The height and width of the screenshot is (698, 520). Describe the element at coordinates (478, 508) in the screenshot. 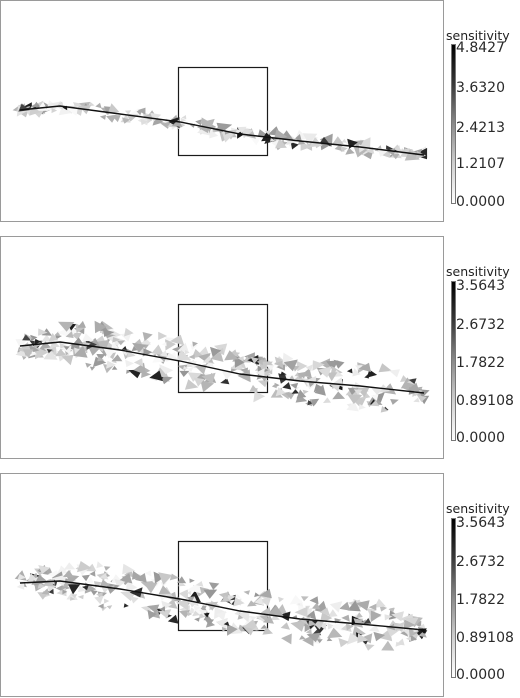

I see `colorbar-title: sensitivity` at that location.